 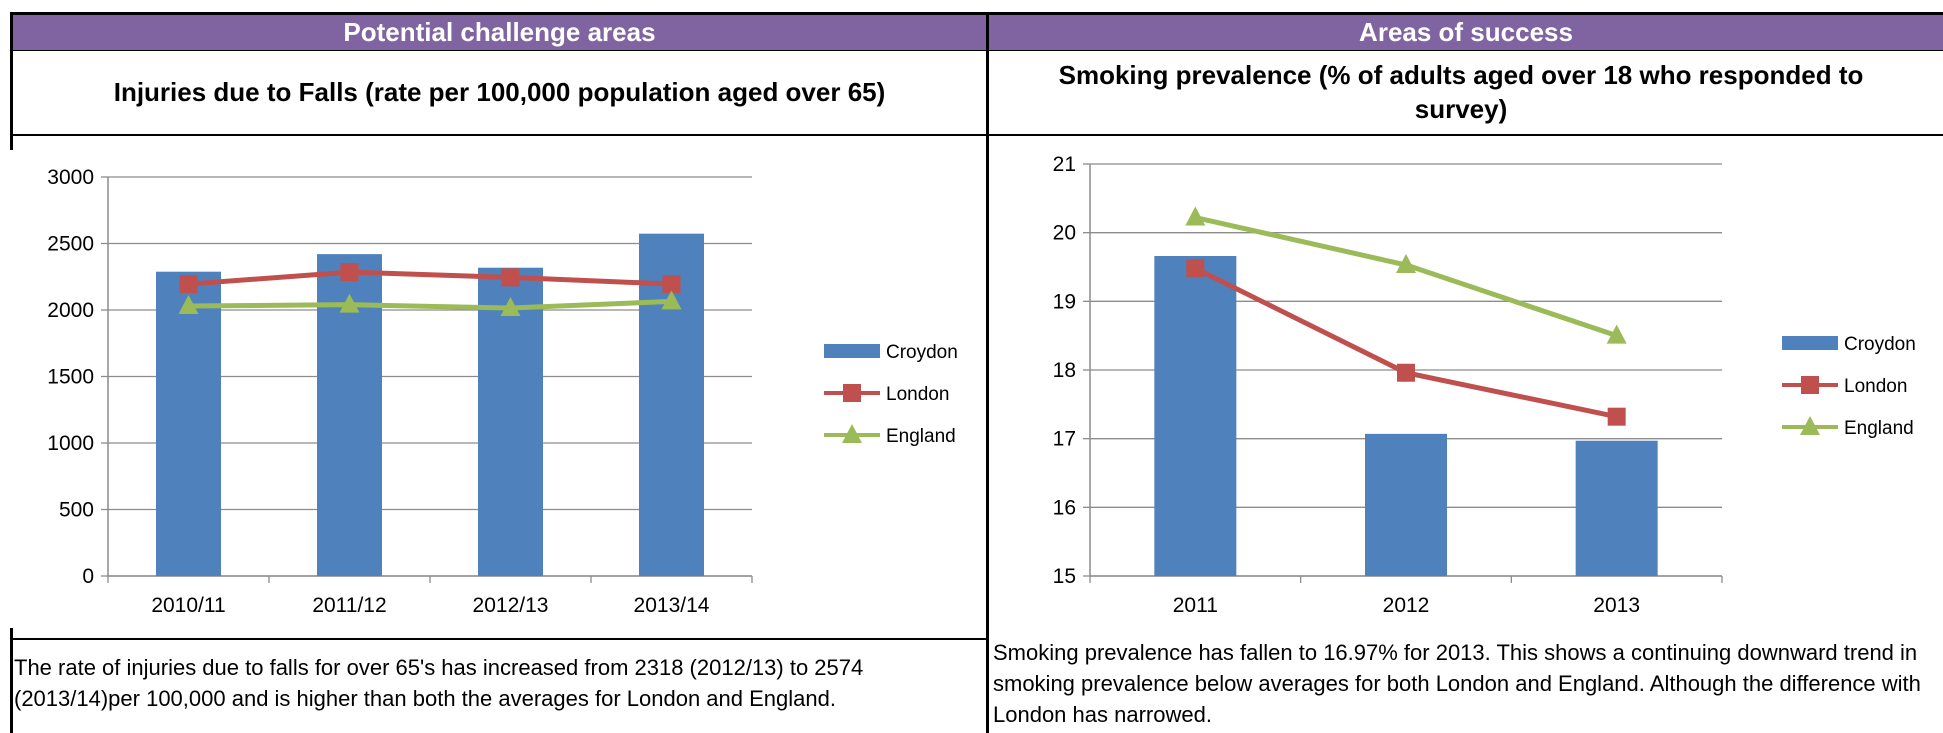 I want to click on y-tick-label: 1000, so click(x=70, y=443).